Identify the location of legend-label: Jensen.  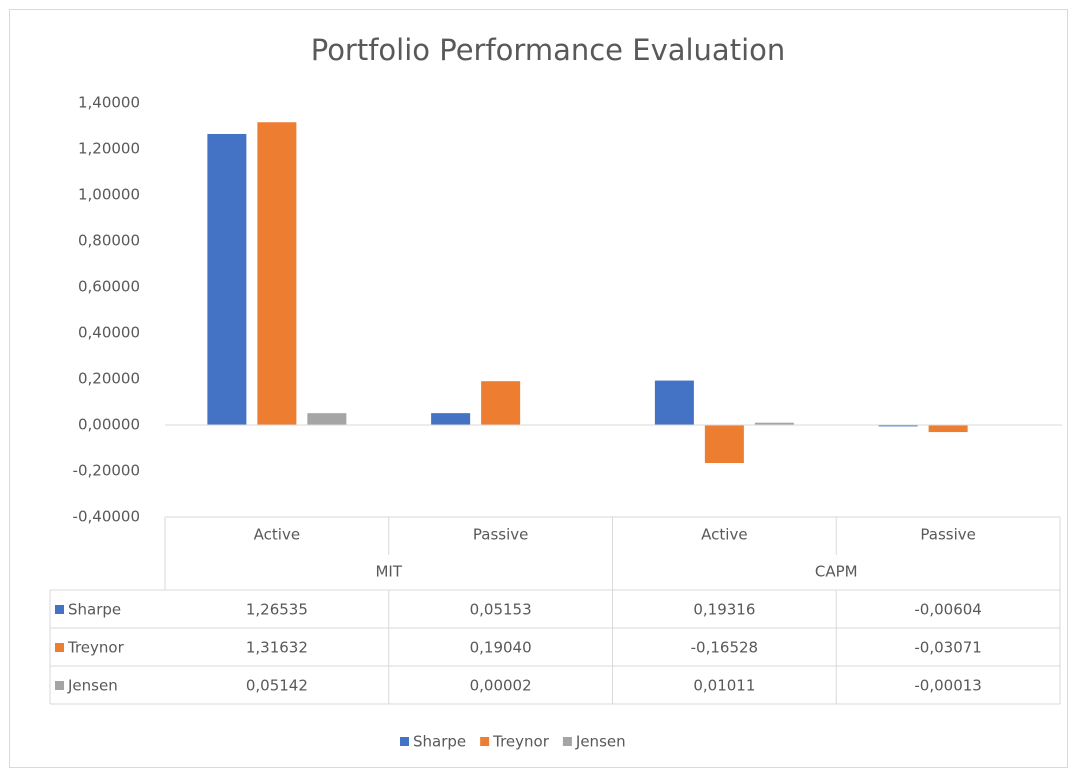
(600, 742).